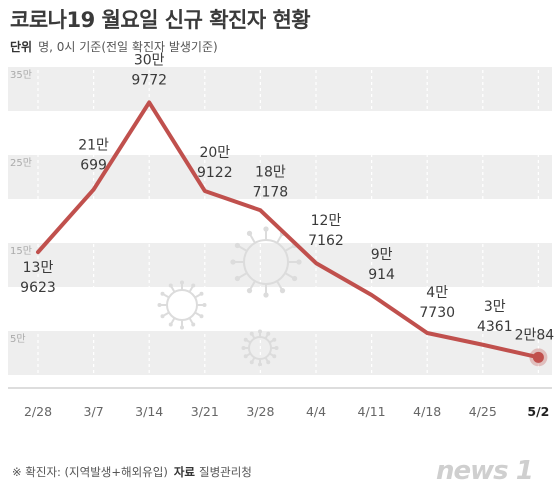 The height and width of the screenshot is (500, 560). I want to click on data-label: 7178, so click(271, 192).